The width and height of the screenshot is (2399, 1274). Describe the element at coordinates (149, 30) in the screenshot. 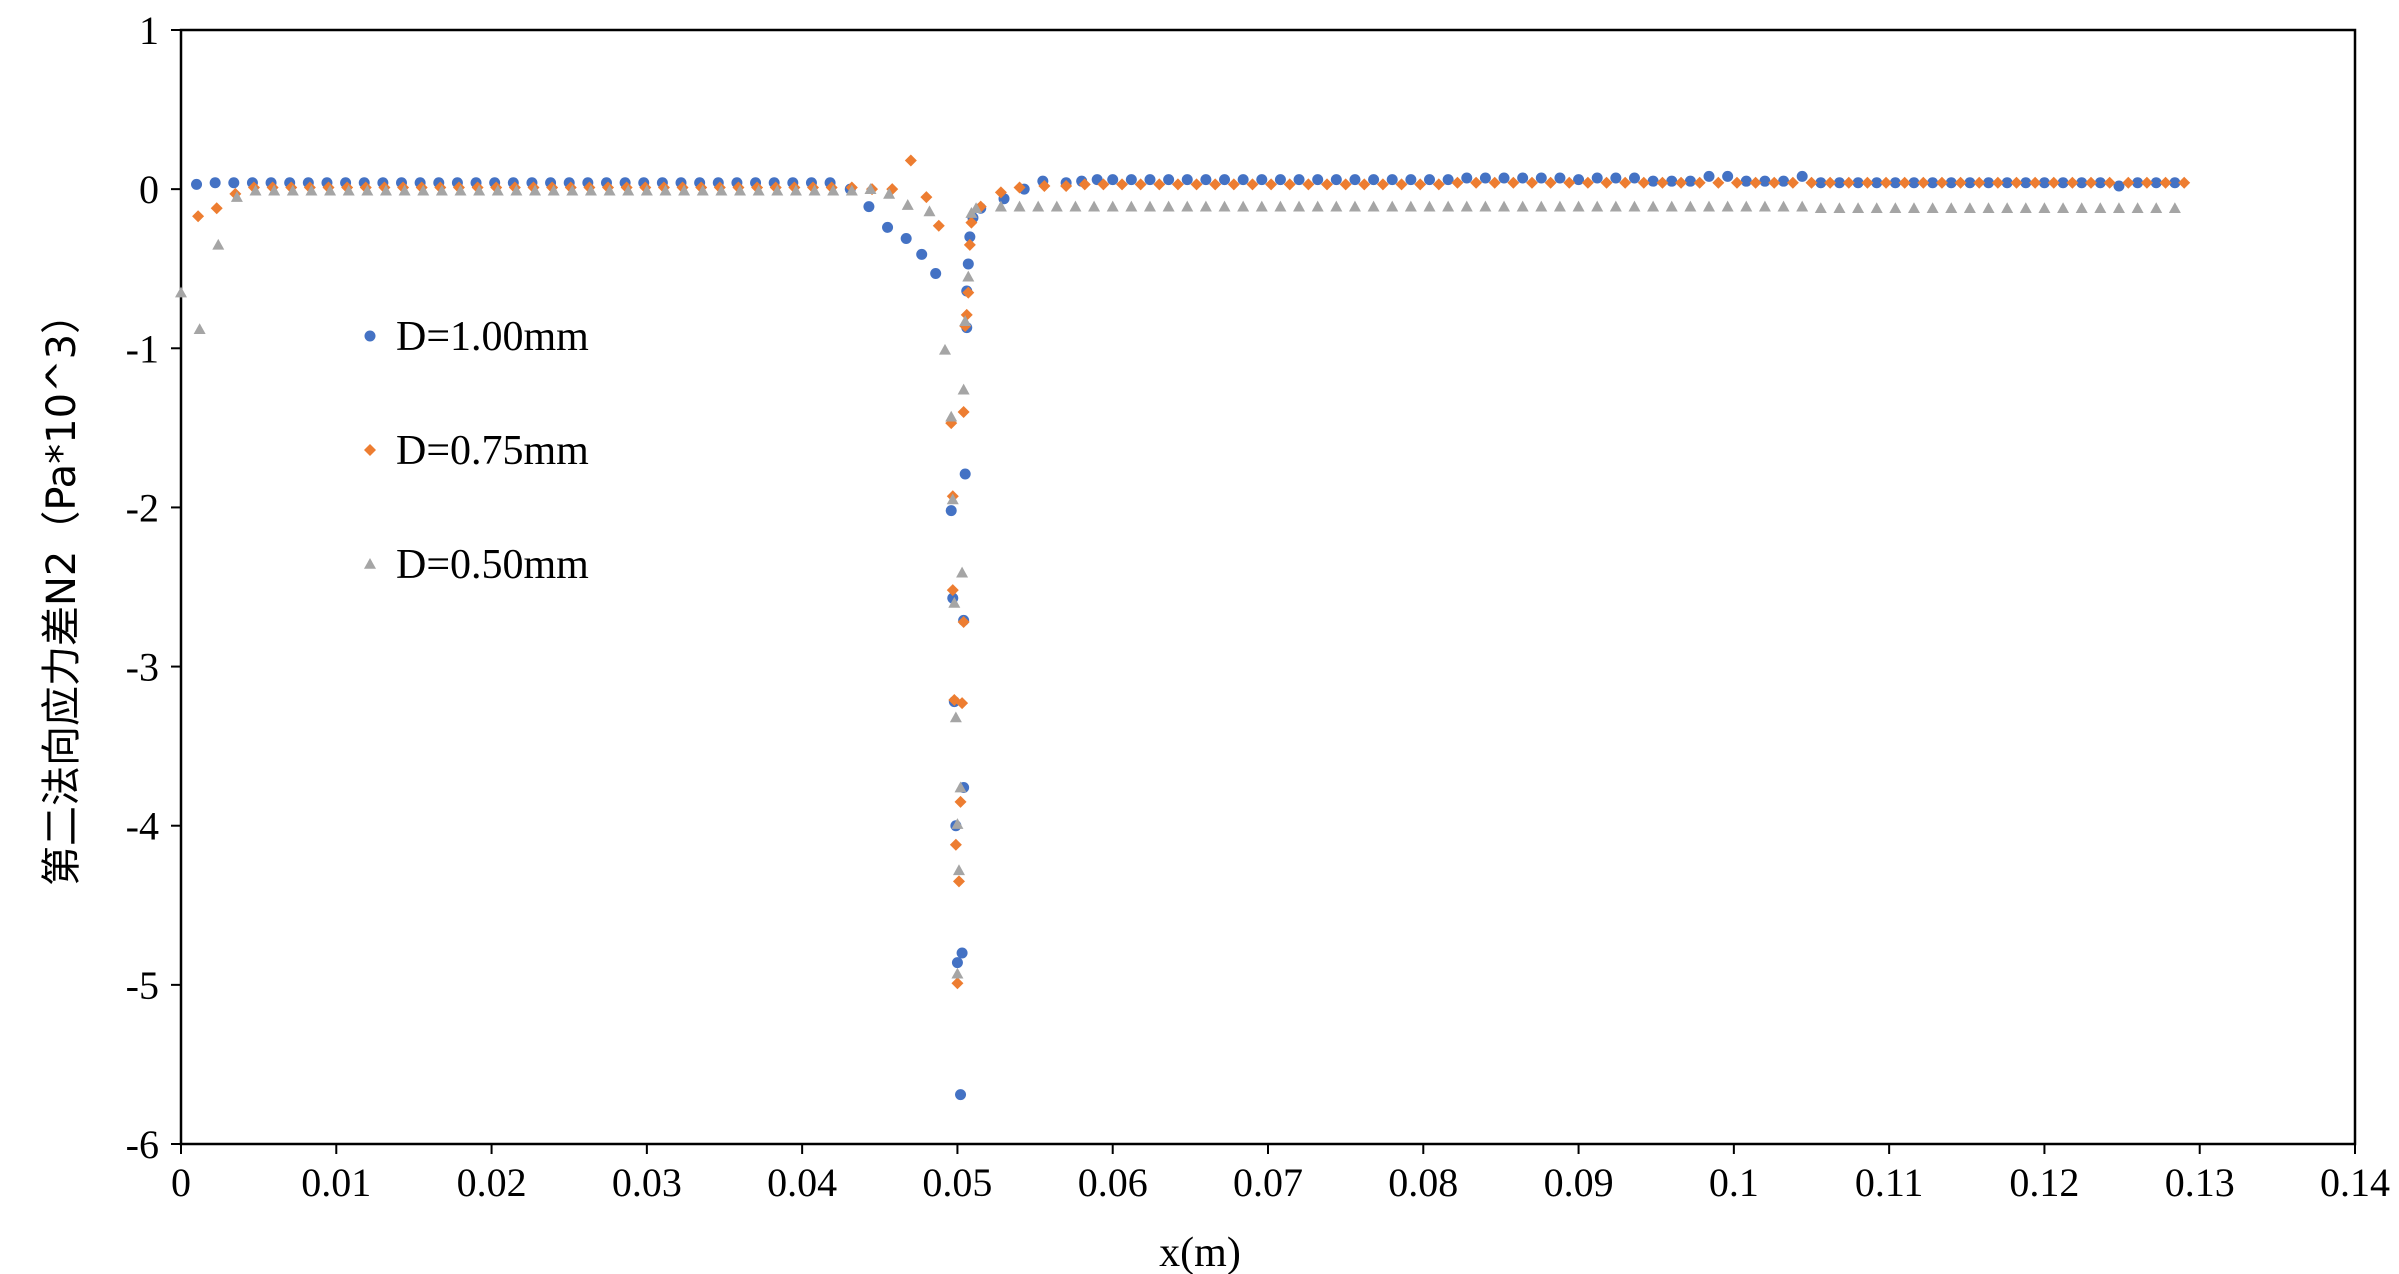

I see `y-tick-label: 1` at that location.